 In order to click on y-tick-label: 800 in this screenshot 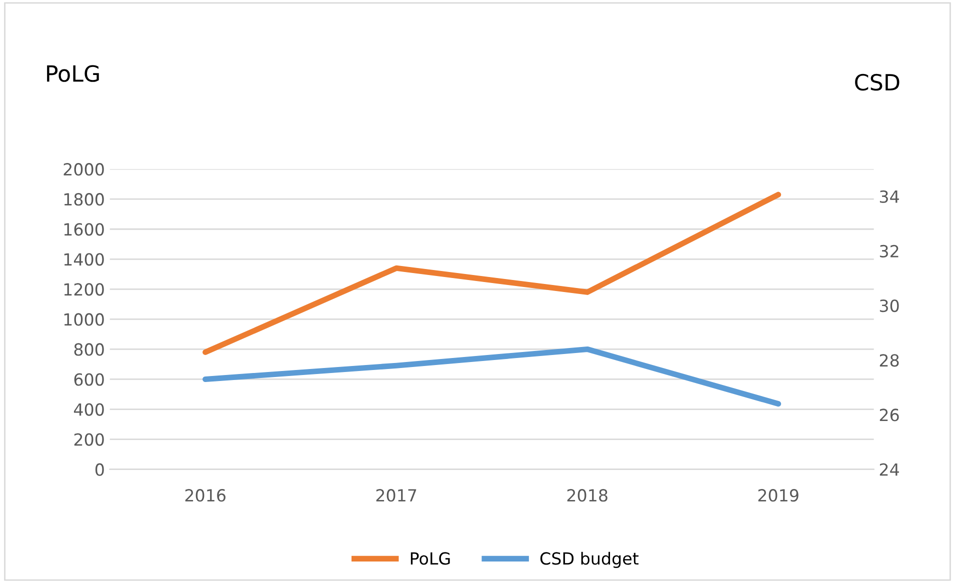, I will do `click(89, 349)`.